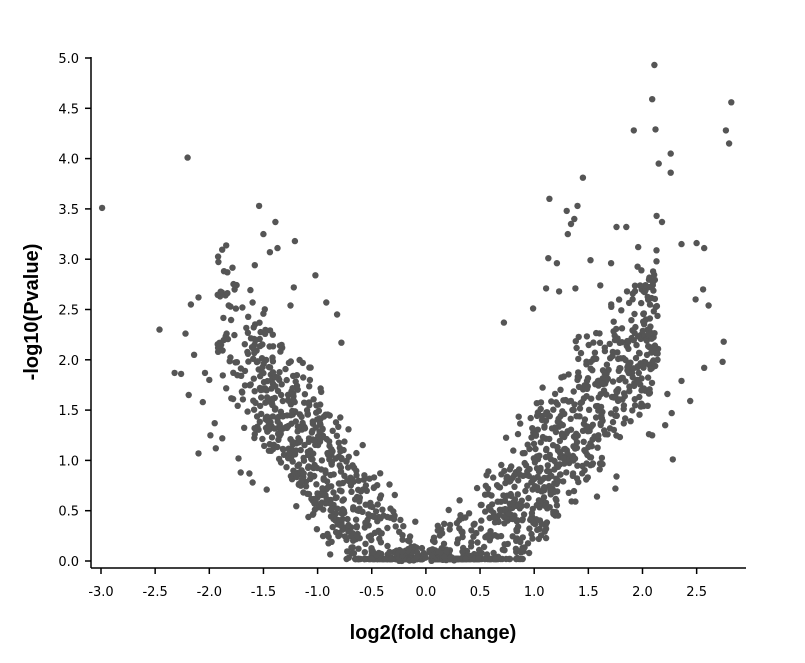  Describe the element at coordinates (68, 361) in the screenshot. I see `y-tick-label: 2.0` at that location.